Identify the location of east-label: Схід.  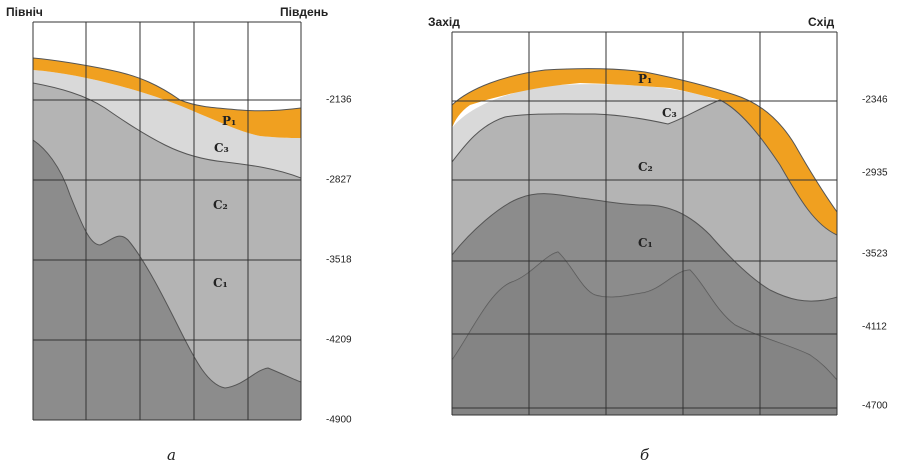
(821, 22).